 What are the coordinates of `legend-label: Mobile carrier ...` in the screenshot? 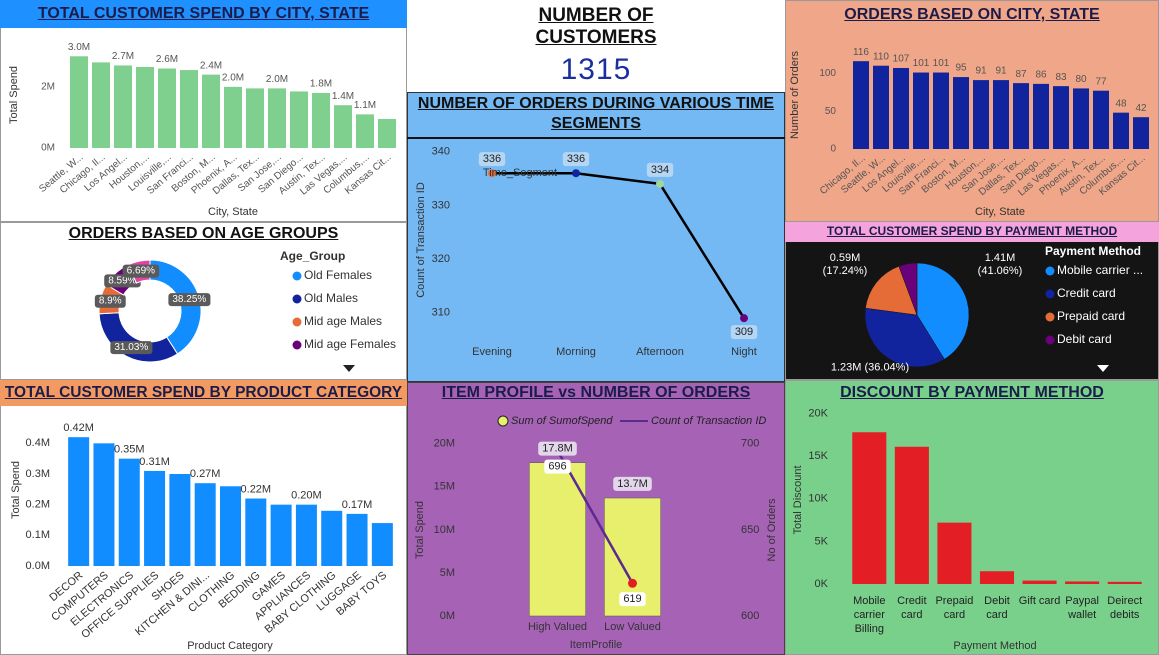 It's located at (1100, 270).